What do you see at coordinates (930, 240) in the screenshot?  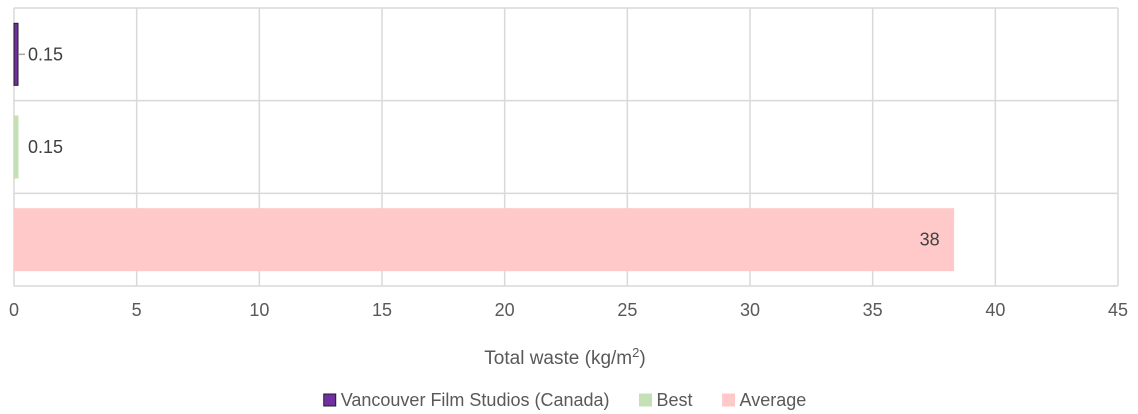 I see `data-label-2: 38` at bounding box center [930, 240].